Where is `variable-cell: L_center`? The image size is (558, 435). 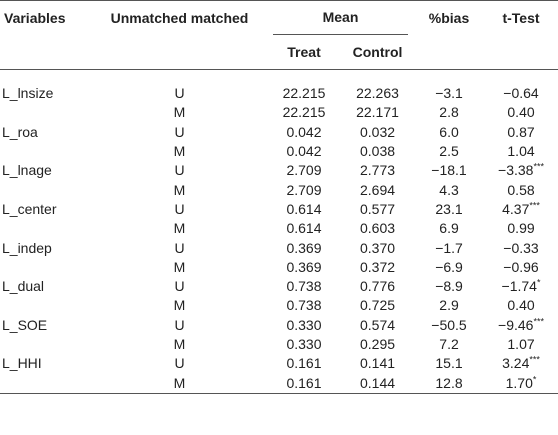
variable-cell: L_center is located at coordinates (46, 209).